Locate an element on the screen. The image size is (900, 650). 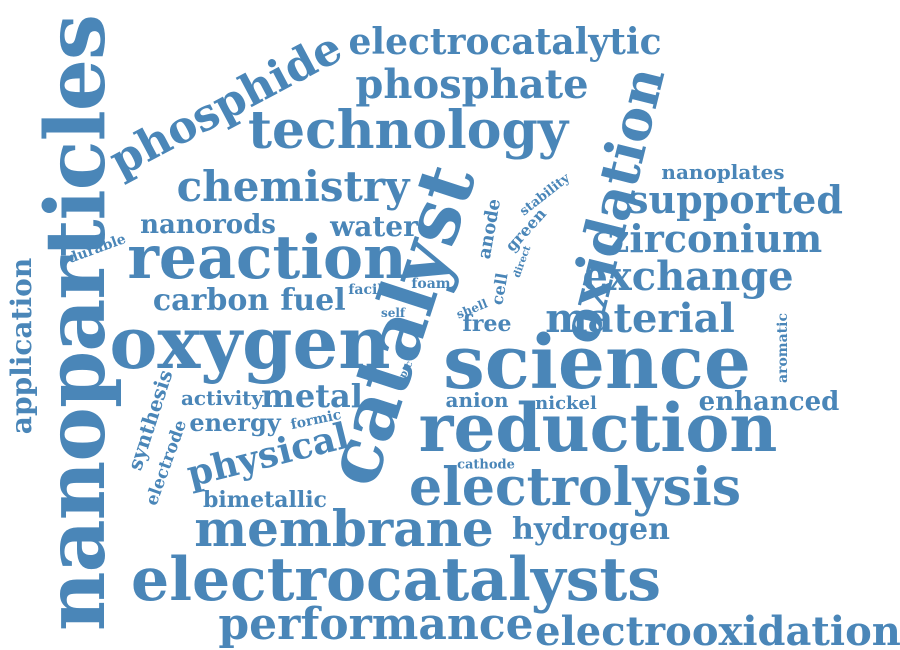
word-anion: anion is located at coordinates (477, 400).